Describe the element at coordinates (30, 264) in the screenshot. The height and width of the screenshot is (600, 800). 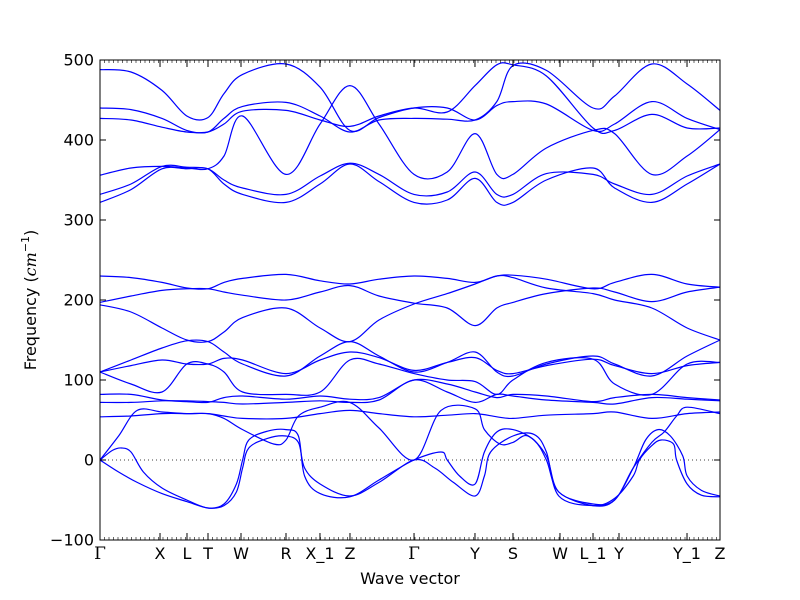
I see `y-axis-label-unit: cm` at that location.